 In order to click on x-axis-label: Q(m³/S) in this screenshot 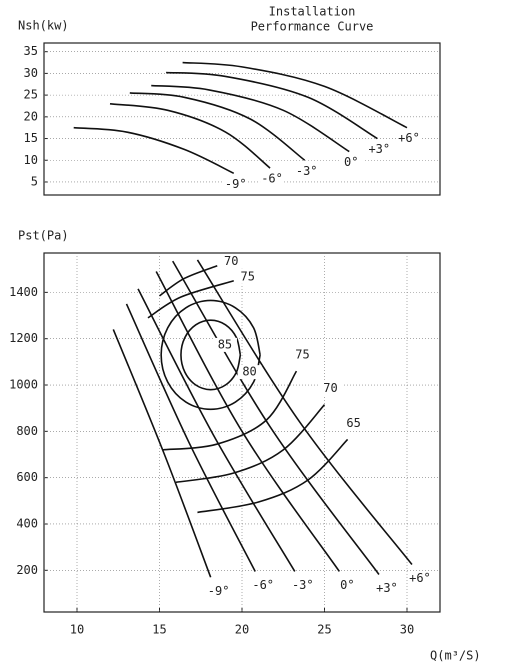, I will do `click(455, 656)`.